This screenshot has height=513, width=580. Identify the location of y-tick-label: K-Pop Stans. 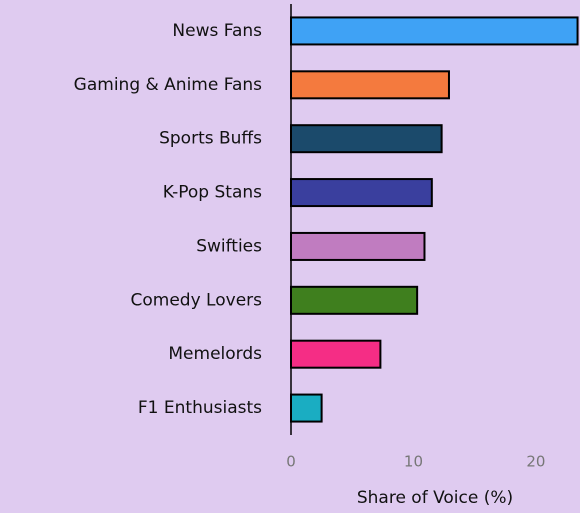
(212, 193).